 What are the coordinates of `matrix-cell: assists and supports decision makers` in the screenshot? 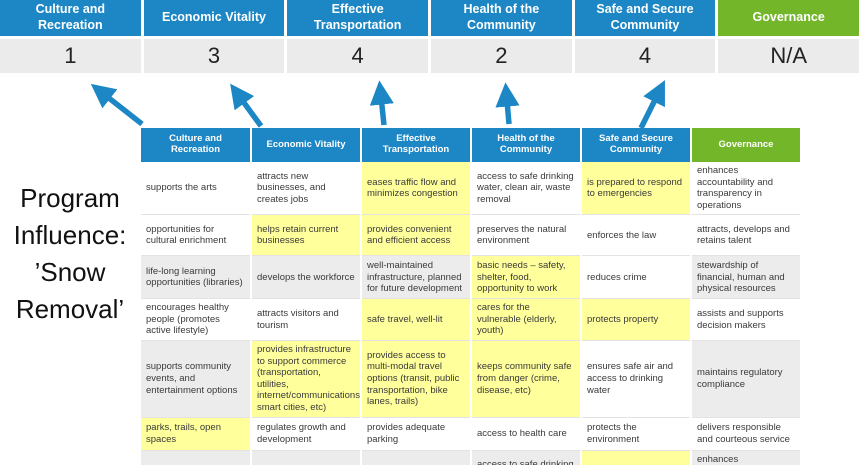 It's located at (746, 320).